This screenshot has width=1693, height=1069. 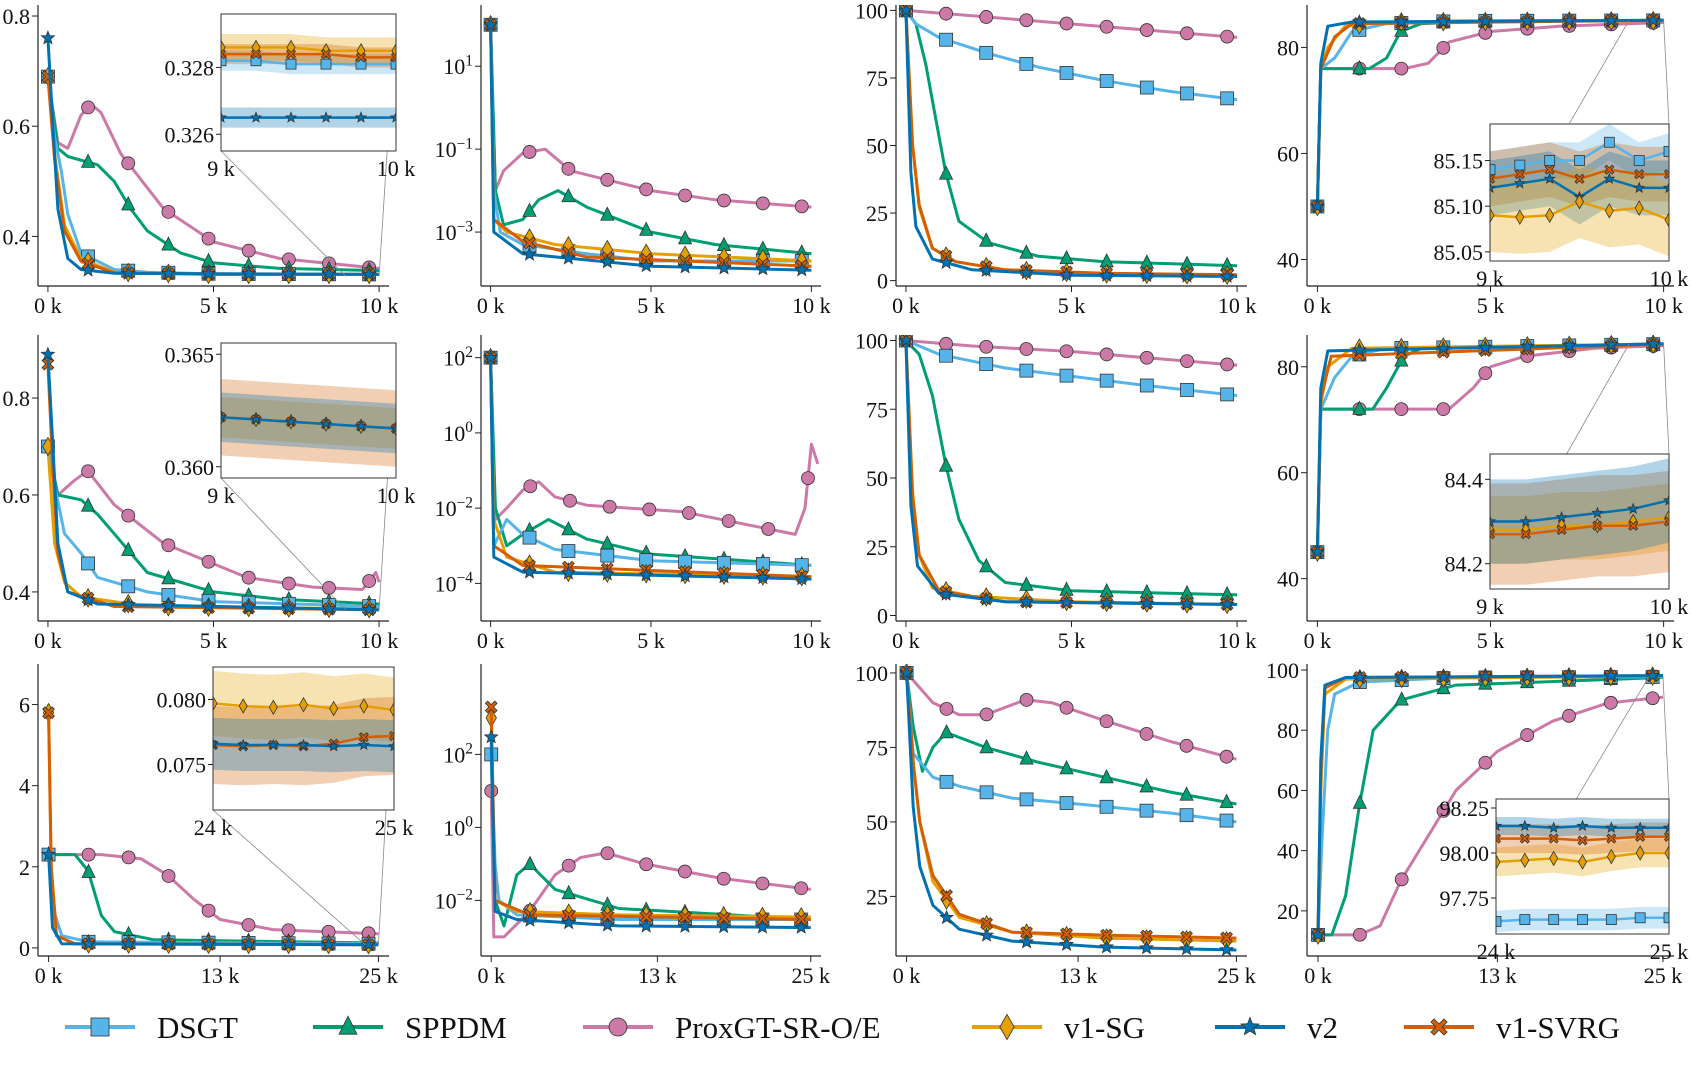 I want to click on inset: 9 k 10 k 0.326 0.328, so click(x=290, y=97).